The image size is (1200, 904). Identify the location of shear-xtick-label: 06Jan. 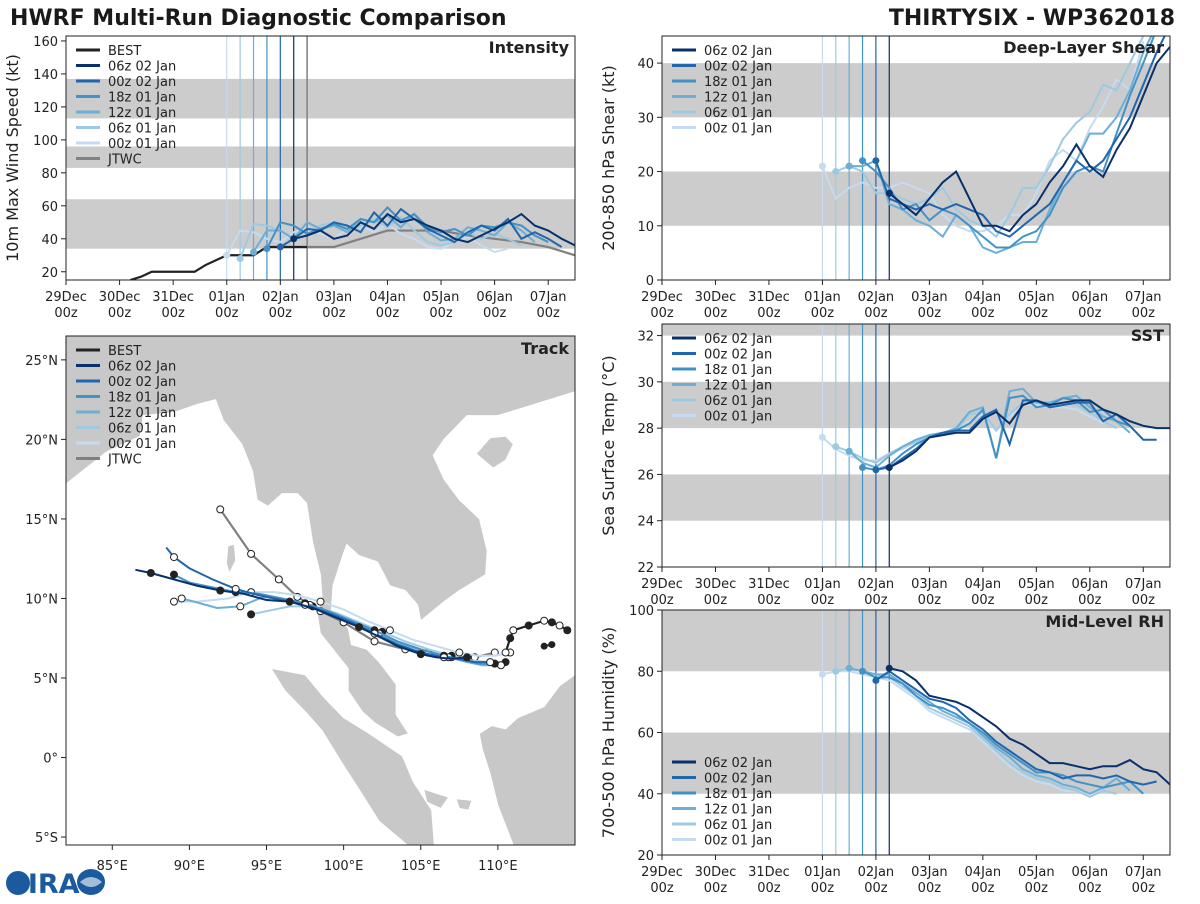
(1089, 297).